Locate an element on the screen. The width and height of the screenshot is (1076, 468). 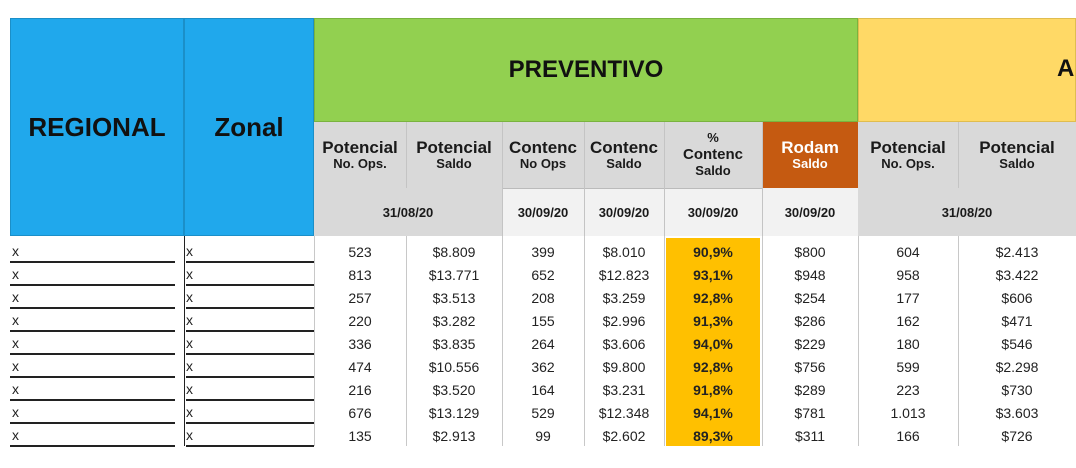
col-rodam-saldo: Rodam Saldo is located at coordinates (810, 155).